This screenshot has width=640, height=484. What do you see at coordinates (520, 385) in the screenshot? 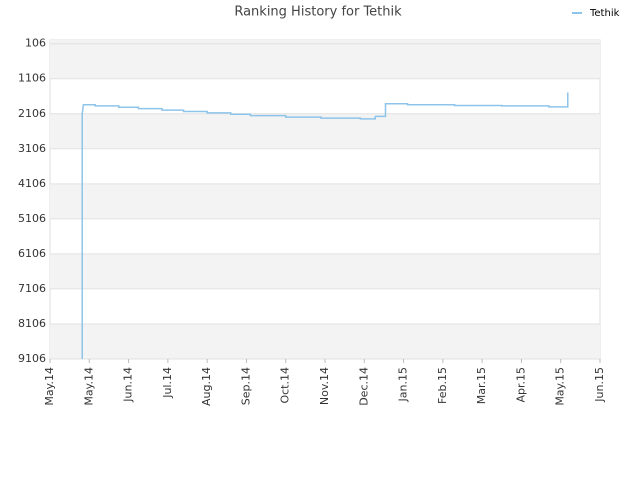
I see `x-tick-label: Apr.15` at bounding box center [520, 385].